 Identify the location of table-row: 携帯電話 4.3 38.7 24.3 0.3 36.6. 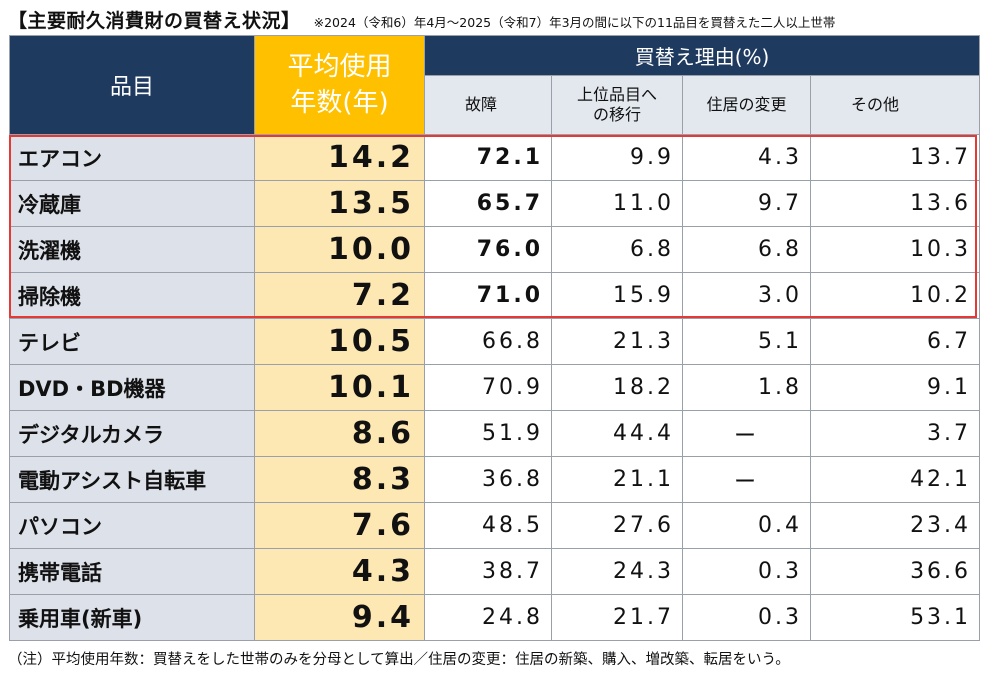
(495, 571).